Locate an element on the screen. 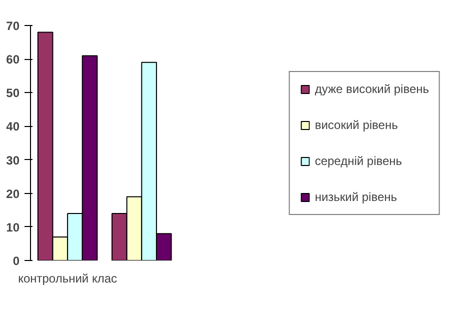  y-tick-label: 40 is located at coordinates (13, 127).